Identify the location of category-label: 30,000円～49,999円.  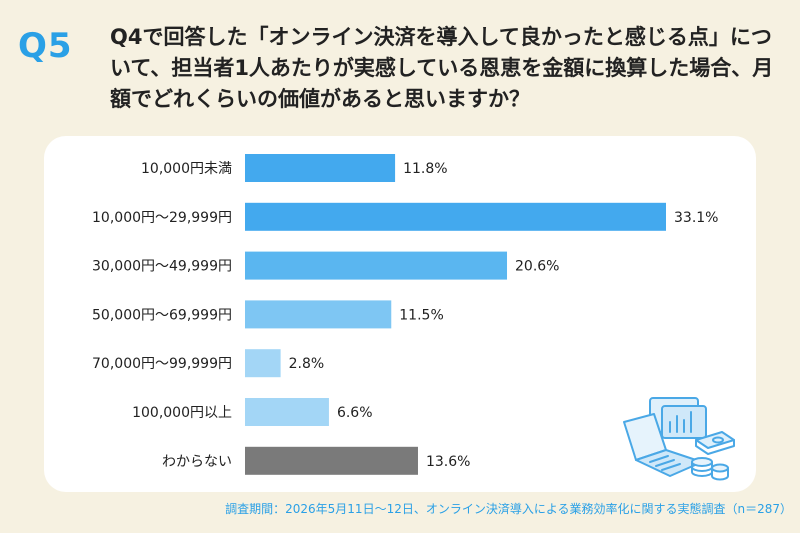
(162, 267).